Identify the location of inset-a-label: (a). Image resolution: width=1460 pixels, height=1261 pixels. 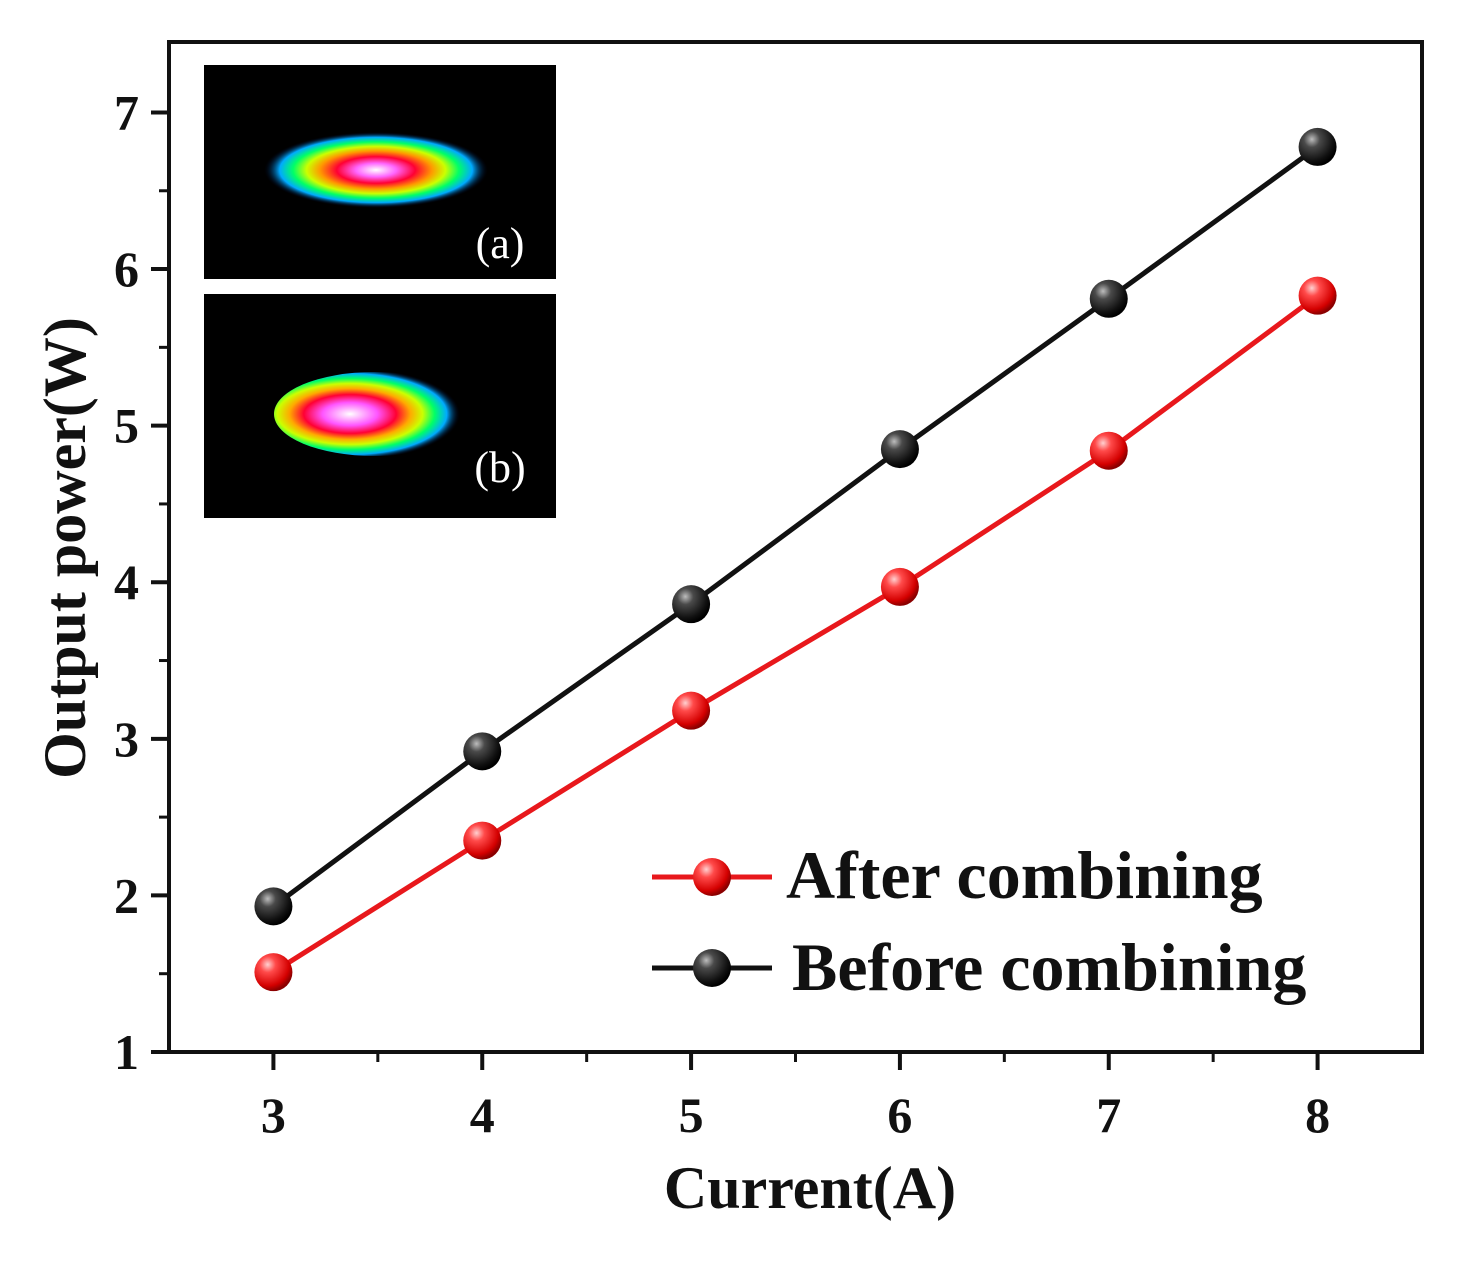
(500, 243).